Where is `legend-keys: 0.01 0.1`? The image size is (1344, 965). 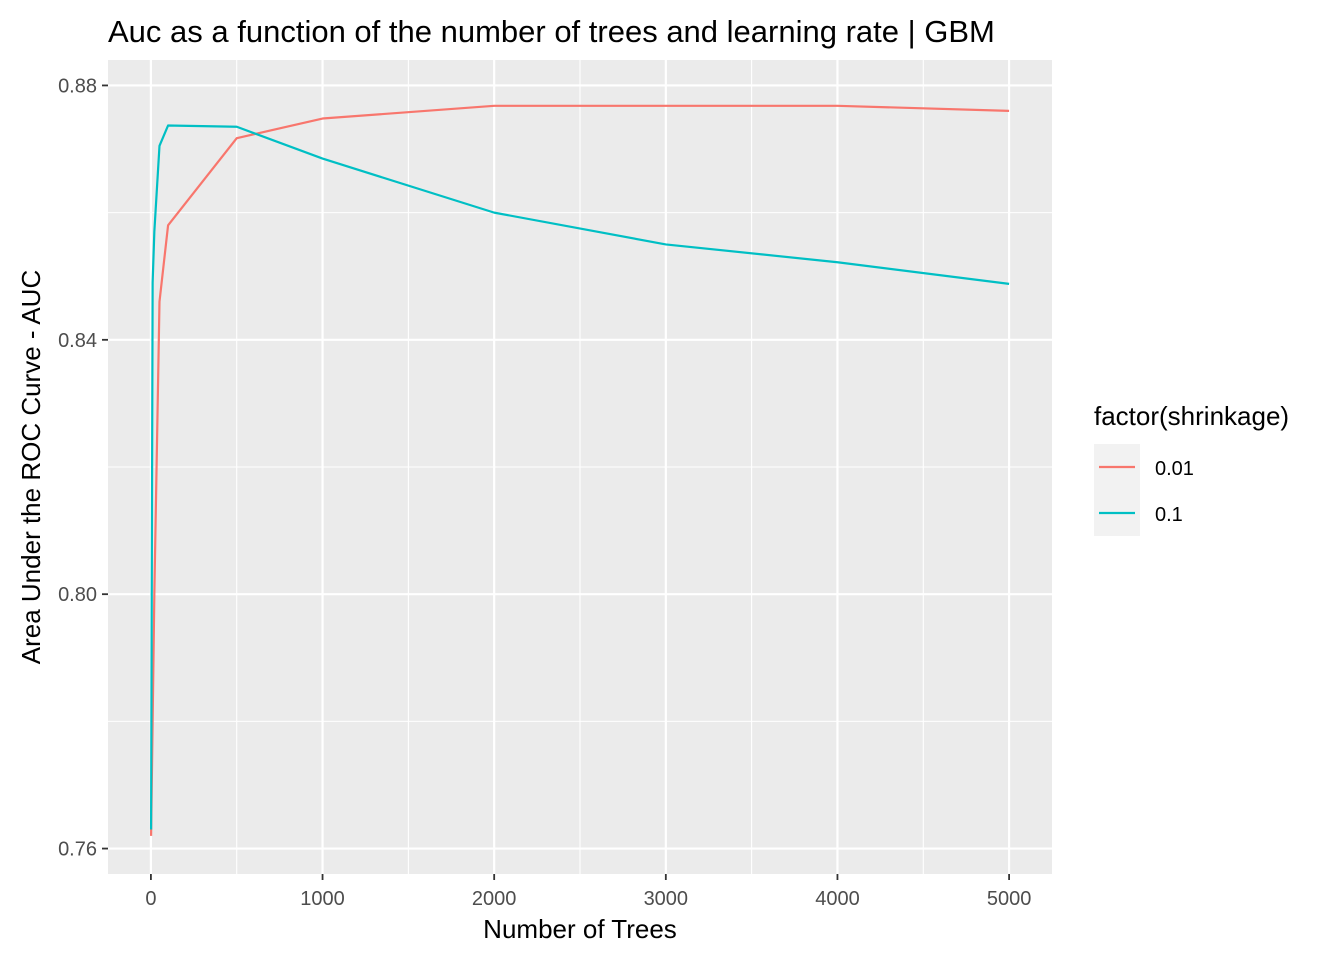
legend-keys: 0.01 0.1 is located at coordinates (1144, 490).